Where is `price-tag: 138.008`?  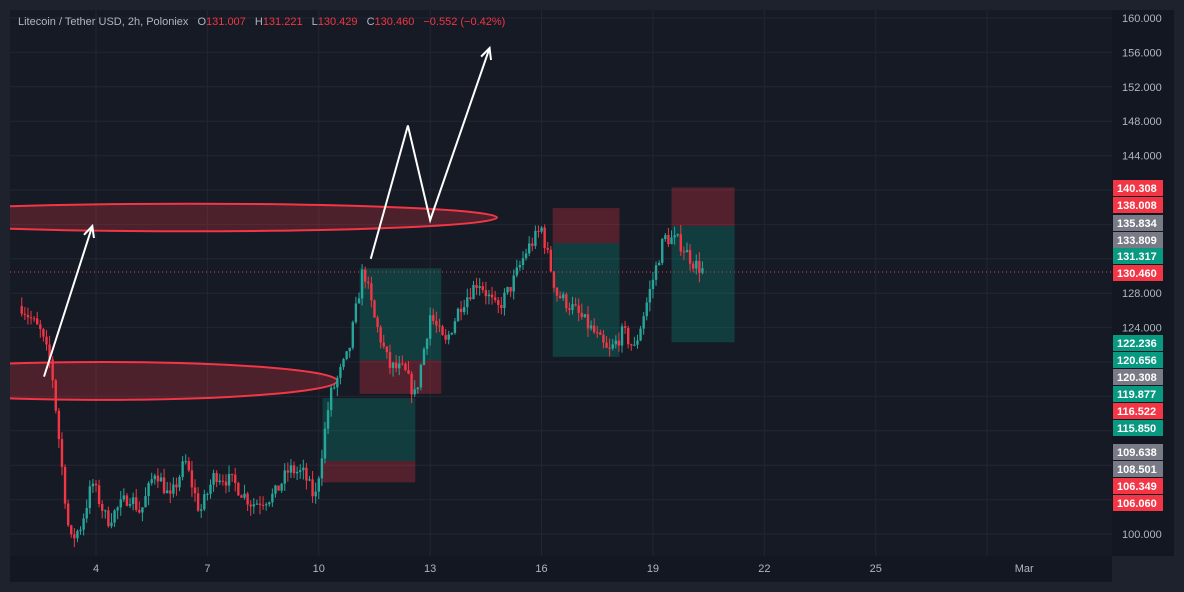 price-tag: 138.008 is located at coordinates (1138, 205).